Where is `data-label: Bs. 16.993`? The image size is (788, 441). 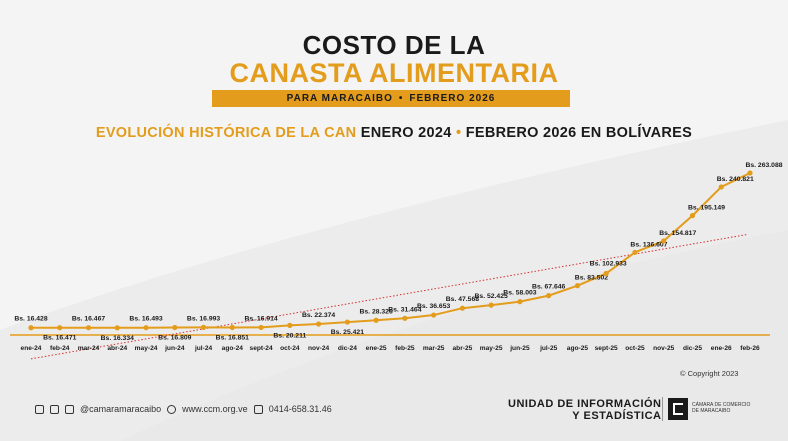
data-label: Bs. 16.993 is located at coordinates (203, 318).